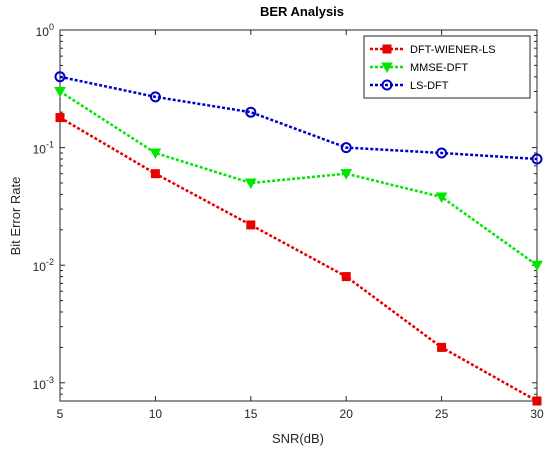 Image resolution: width=550 pixels, height=452 pixels. I want to click on legend-label: DFT-WIENER-LS, so click(453, 50).